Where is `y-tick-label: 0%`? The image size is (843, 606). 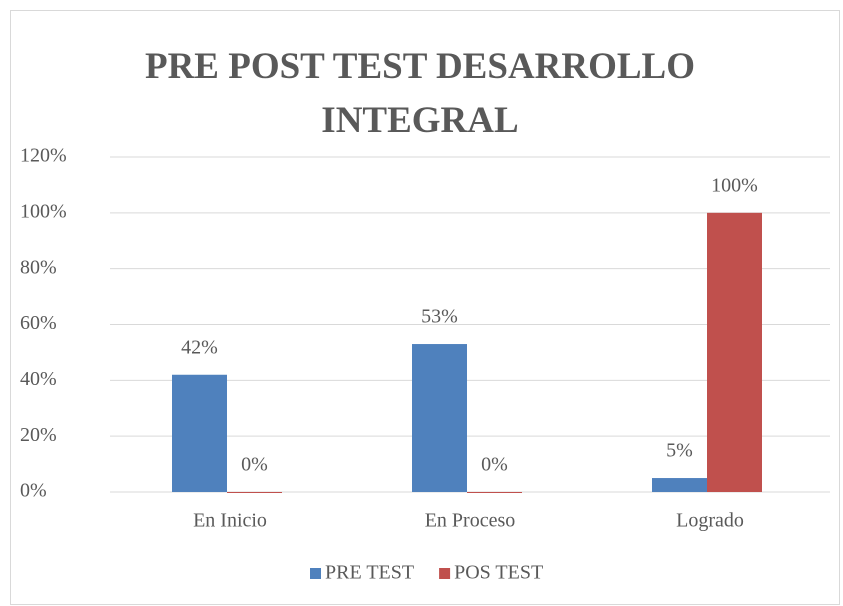
y-tick-label: 0% is located at coordinates (33, 491).